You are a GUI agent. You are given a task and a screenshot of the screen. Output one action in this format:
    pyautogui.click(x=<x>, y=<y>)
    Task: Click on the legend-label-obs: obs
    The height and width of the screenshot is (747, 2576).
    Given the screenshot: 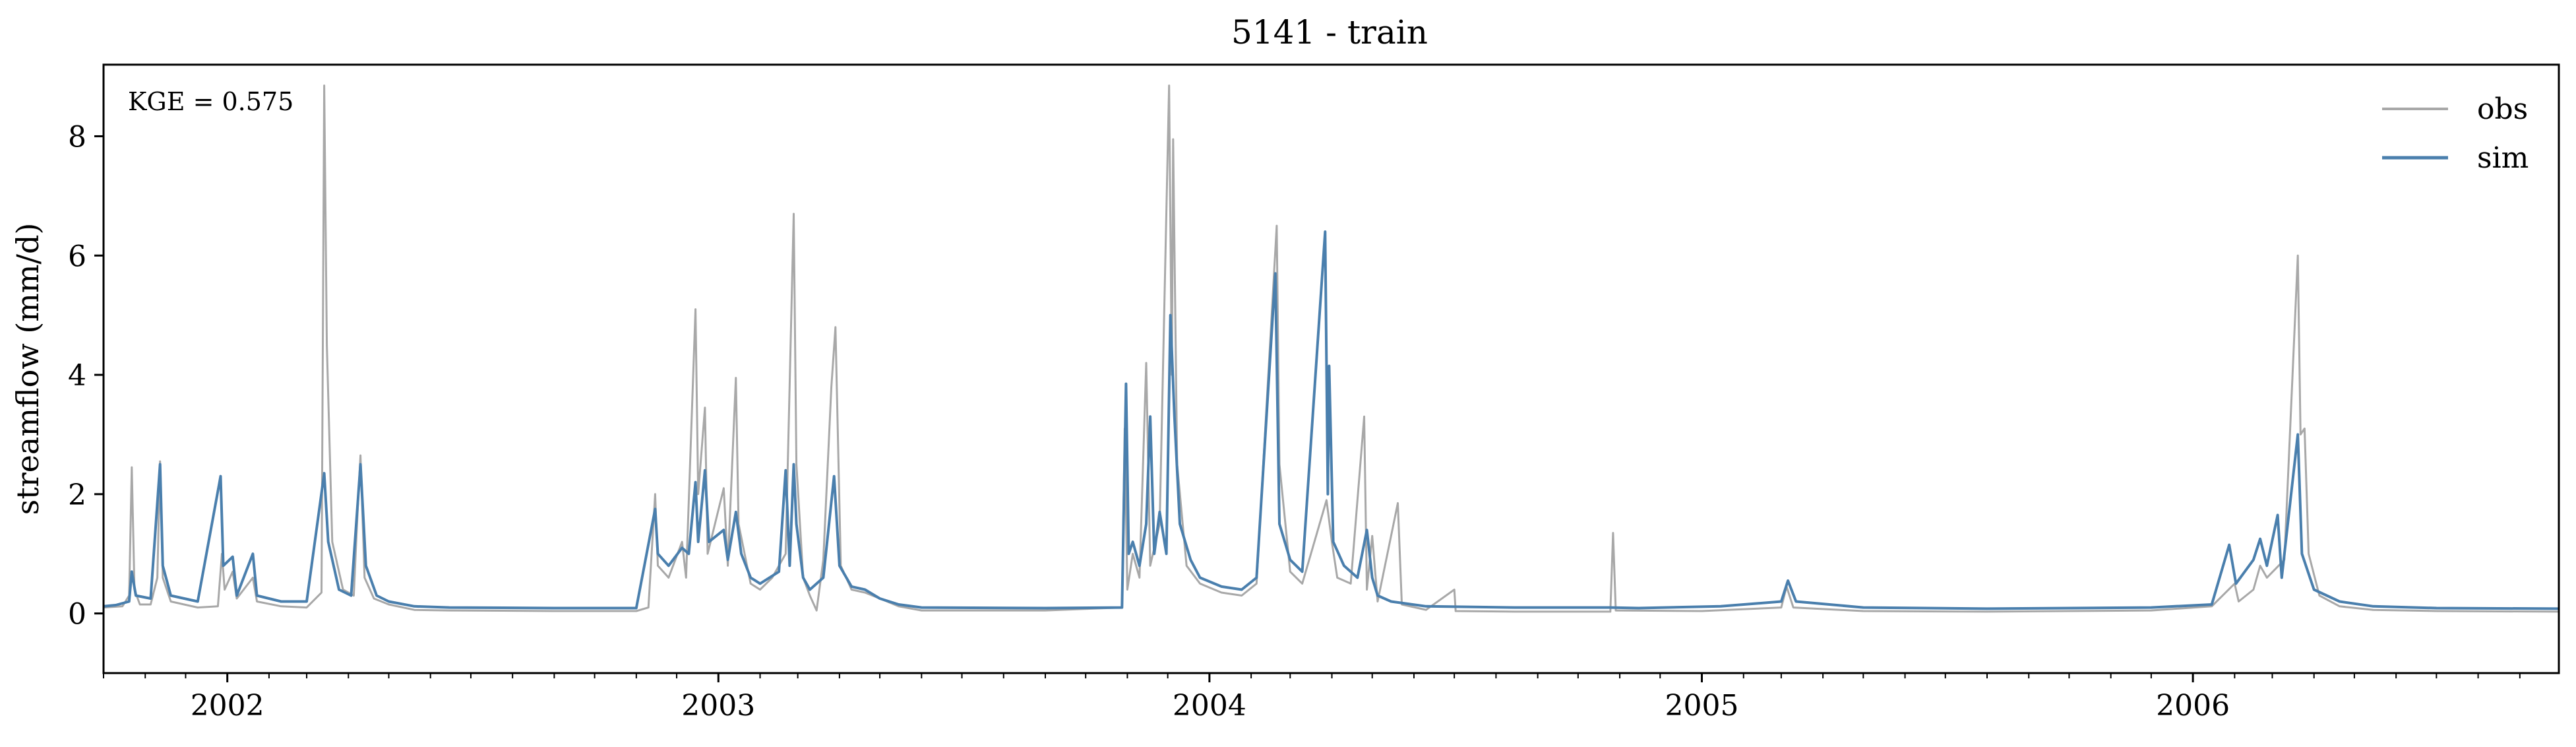 What is the action you would take?
    pyautogui.click(x=2502, y=109)
    